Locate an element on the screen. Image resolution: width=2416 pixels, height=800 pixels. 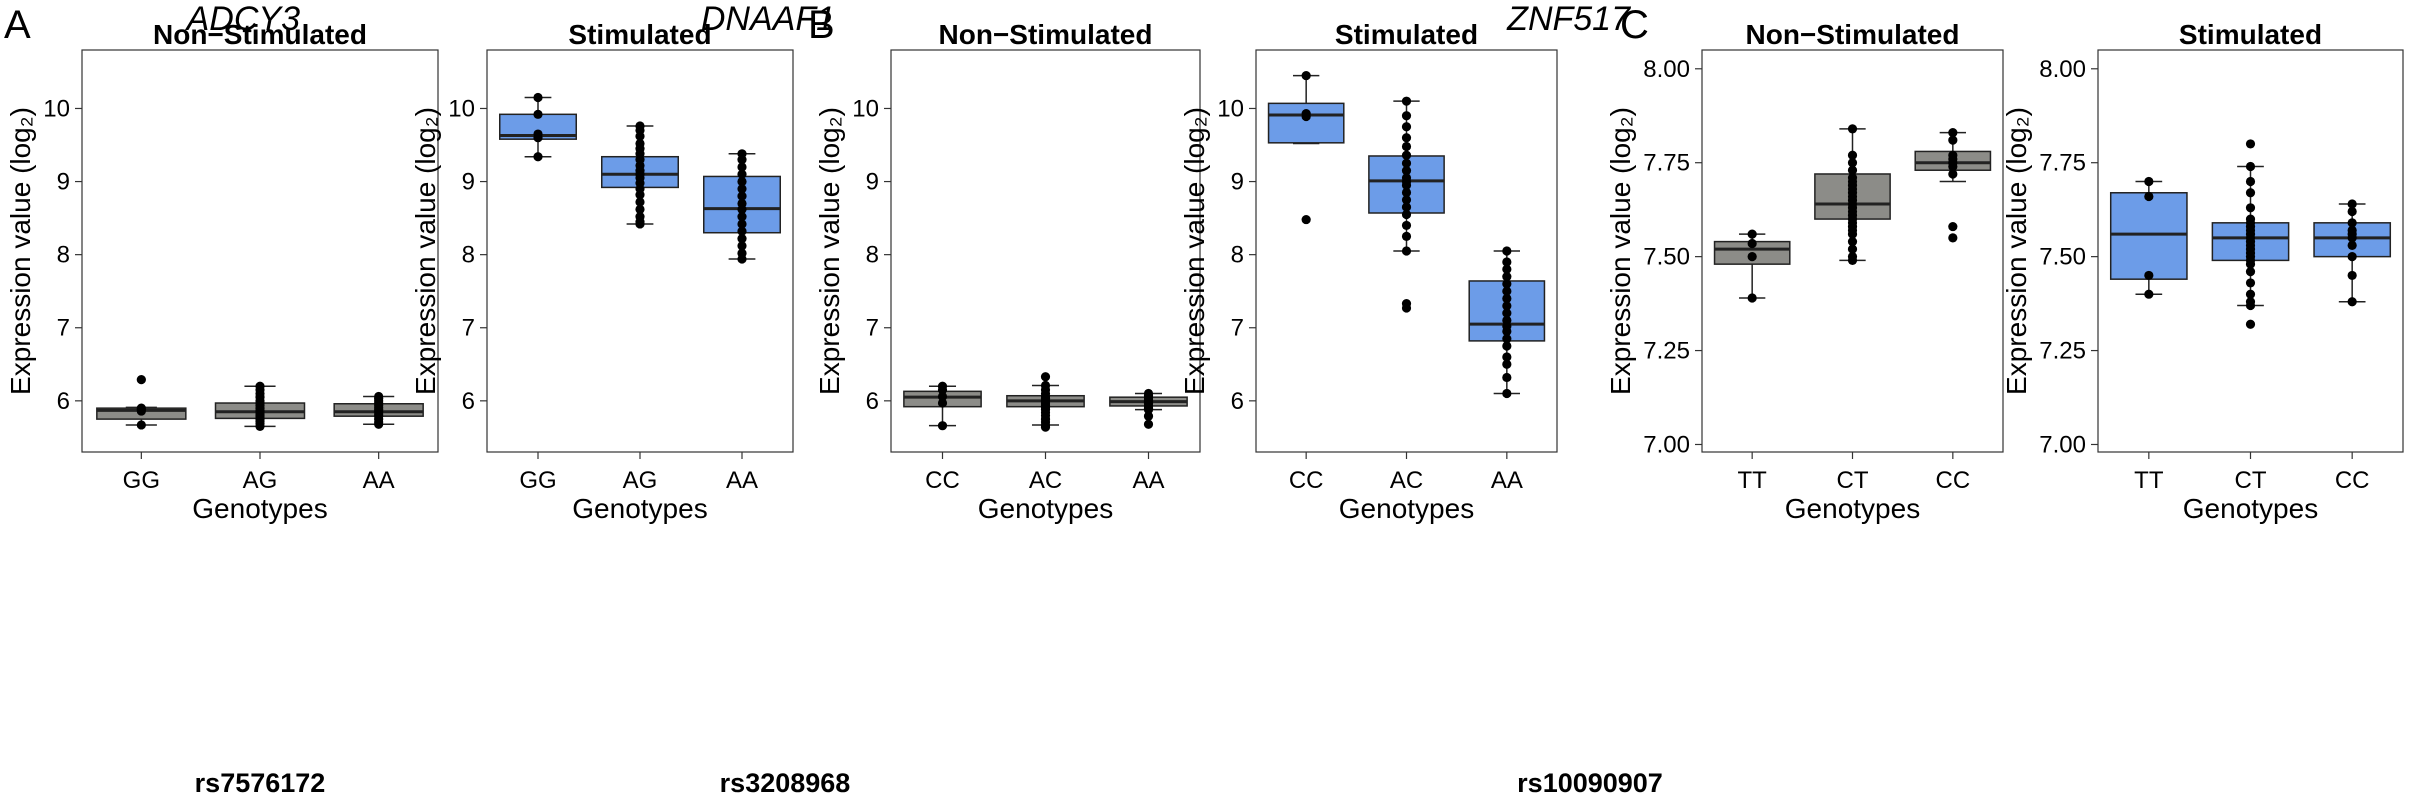
y-tick-label: 7.75 is located at coordinates (2062, 163).